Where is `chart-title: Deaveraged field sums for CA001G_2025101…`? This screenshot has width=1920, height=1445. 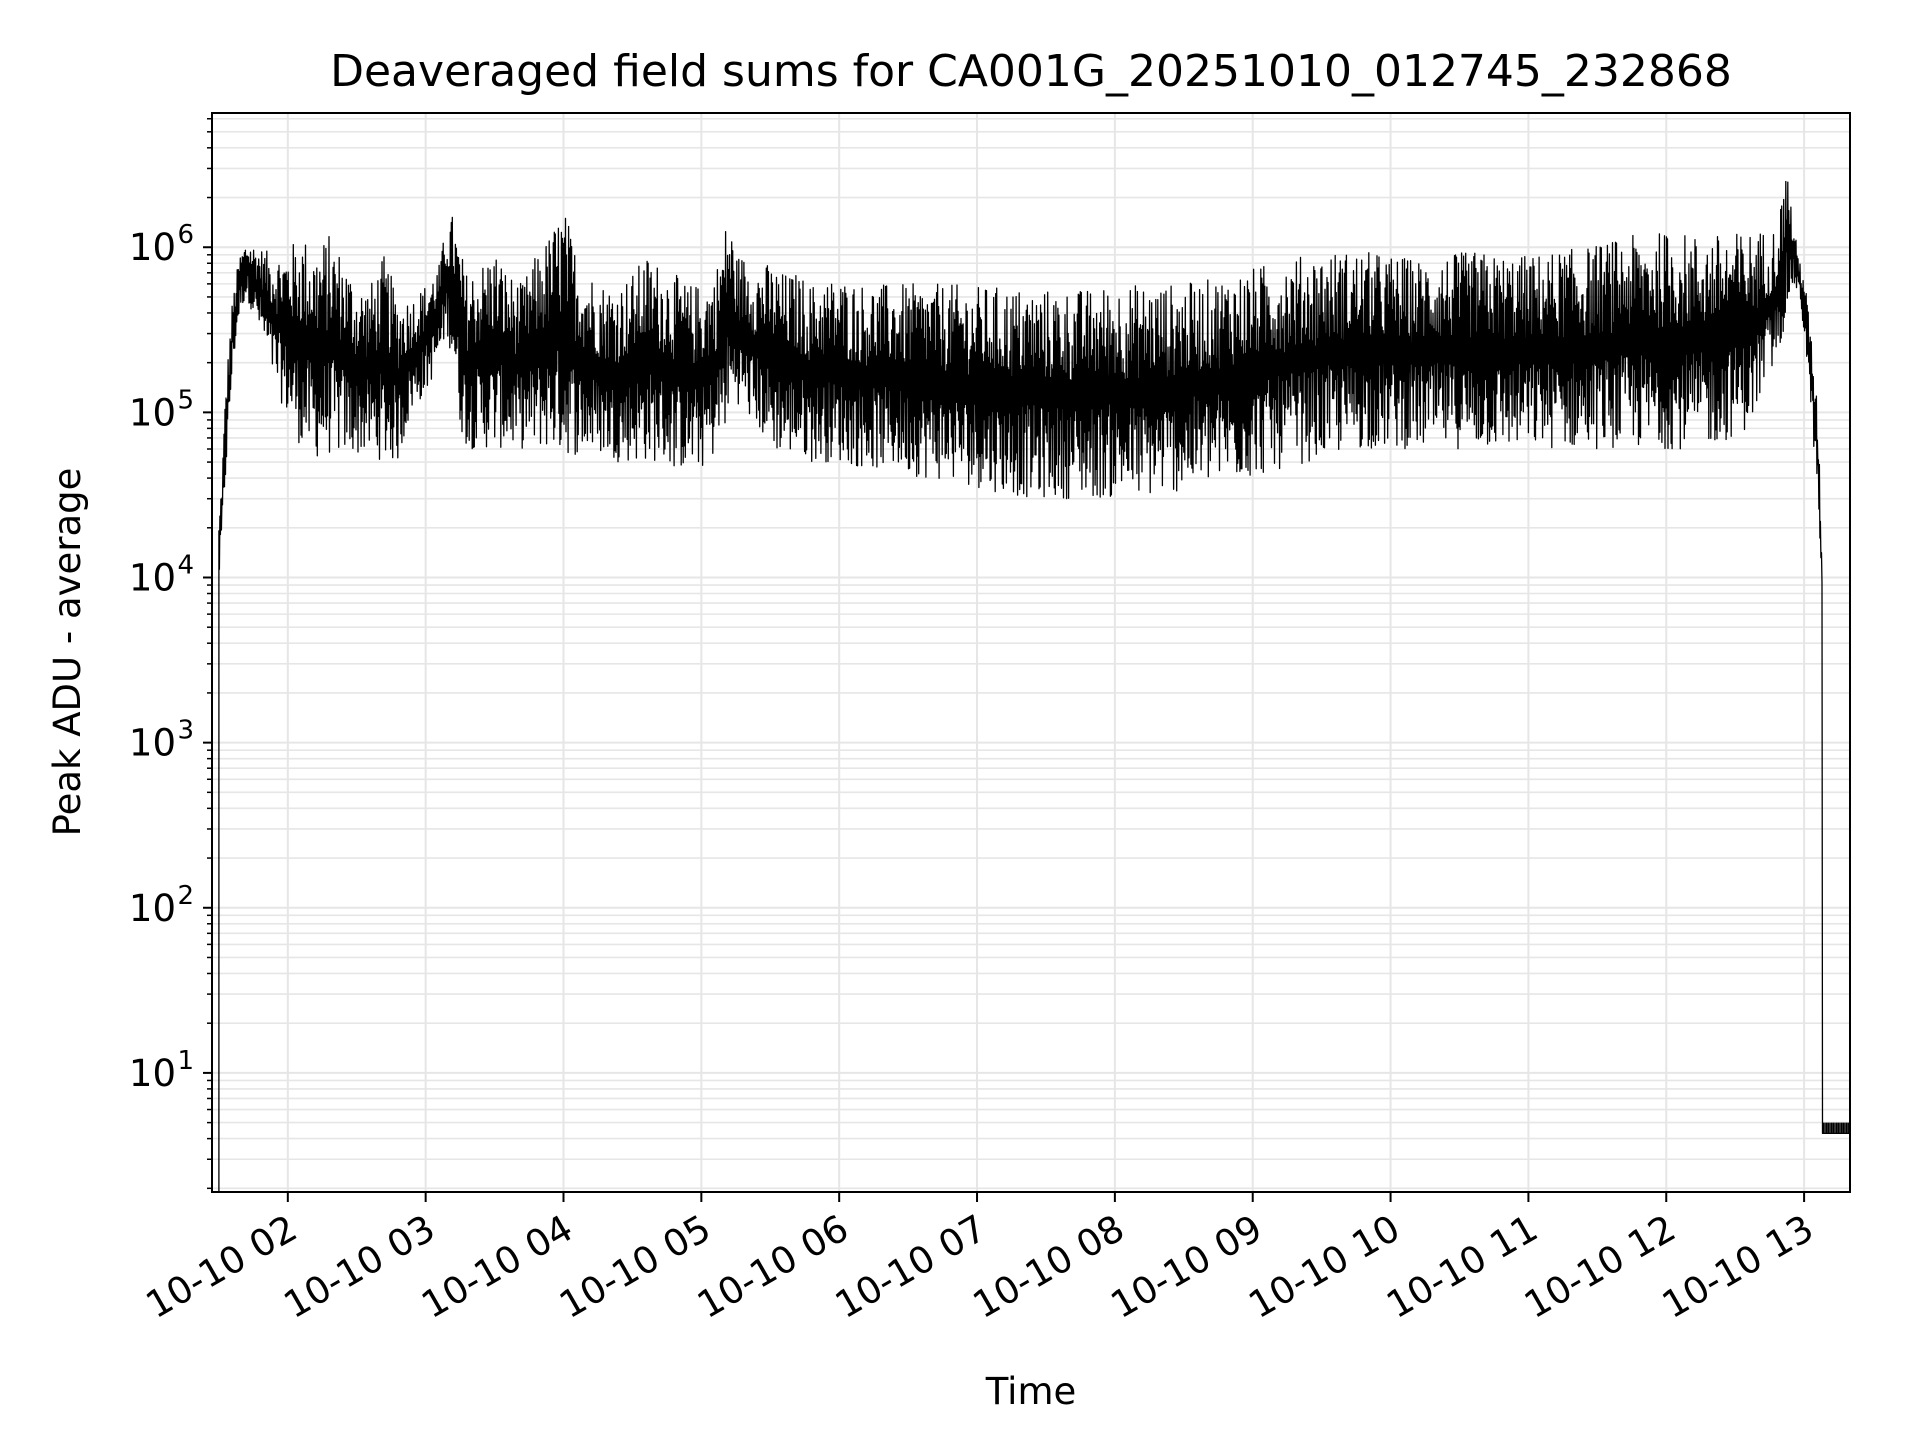 chart-title: Deaveraged field sums for CA001G_2025101… is located at coordinates (1031, 71).